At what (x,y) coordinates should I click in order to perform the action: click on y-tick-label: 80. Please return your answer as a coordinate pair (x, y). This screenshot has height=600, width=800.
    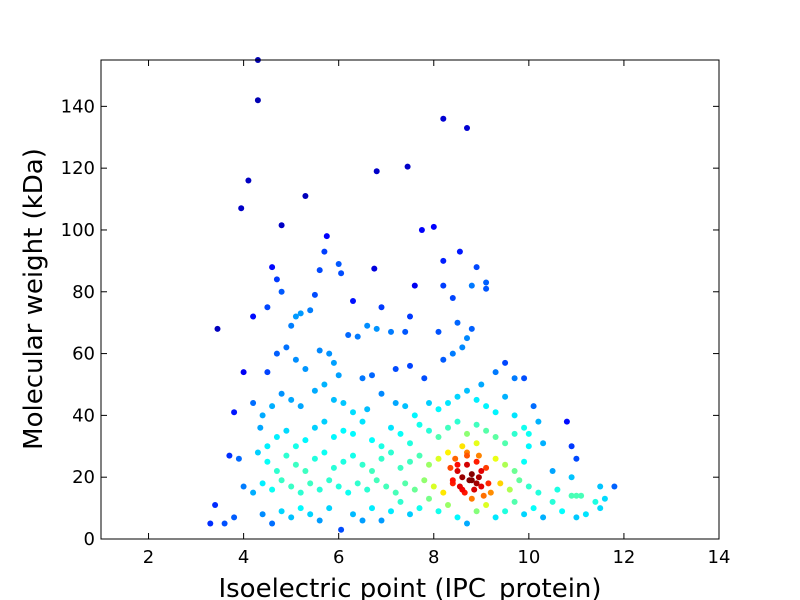
    Looking at the image, I should click on (83, 292).